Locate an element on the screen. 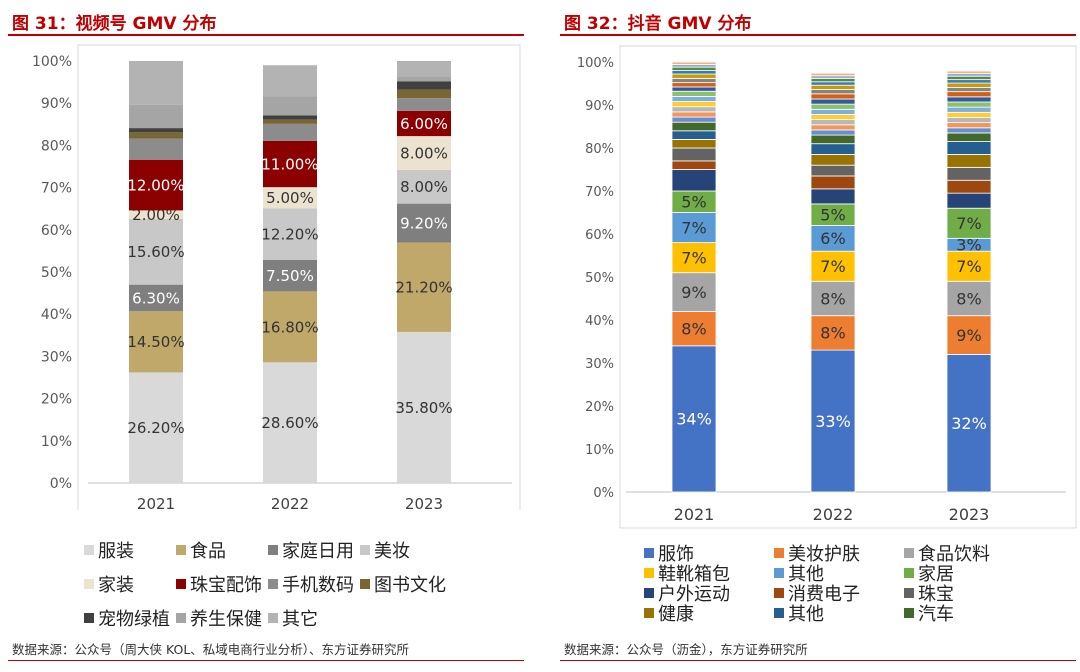 This screenshot has height=672, width=1080. x-category-label: 2023 is located at coordinates (969, 514).